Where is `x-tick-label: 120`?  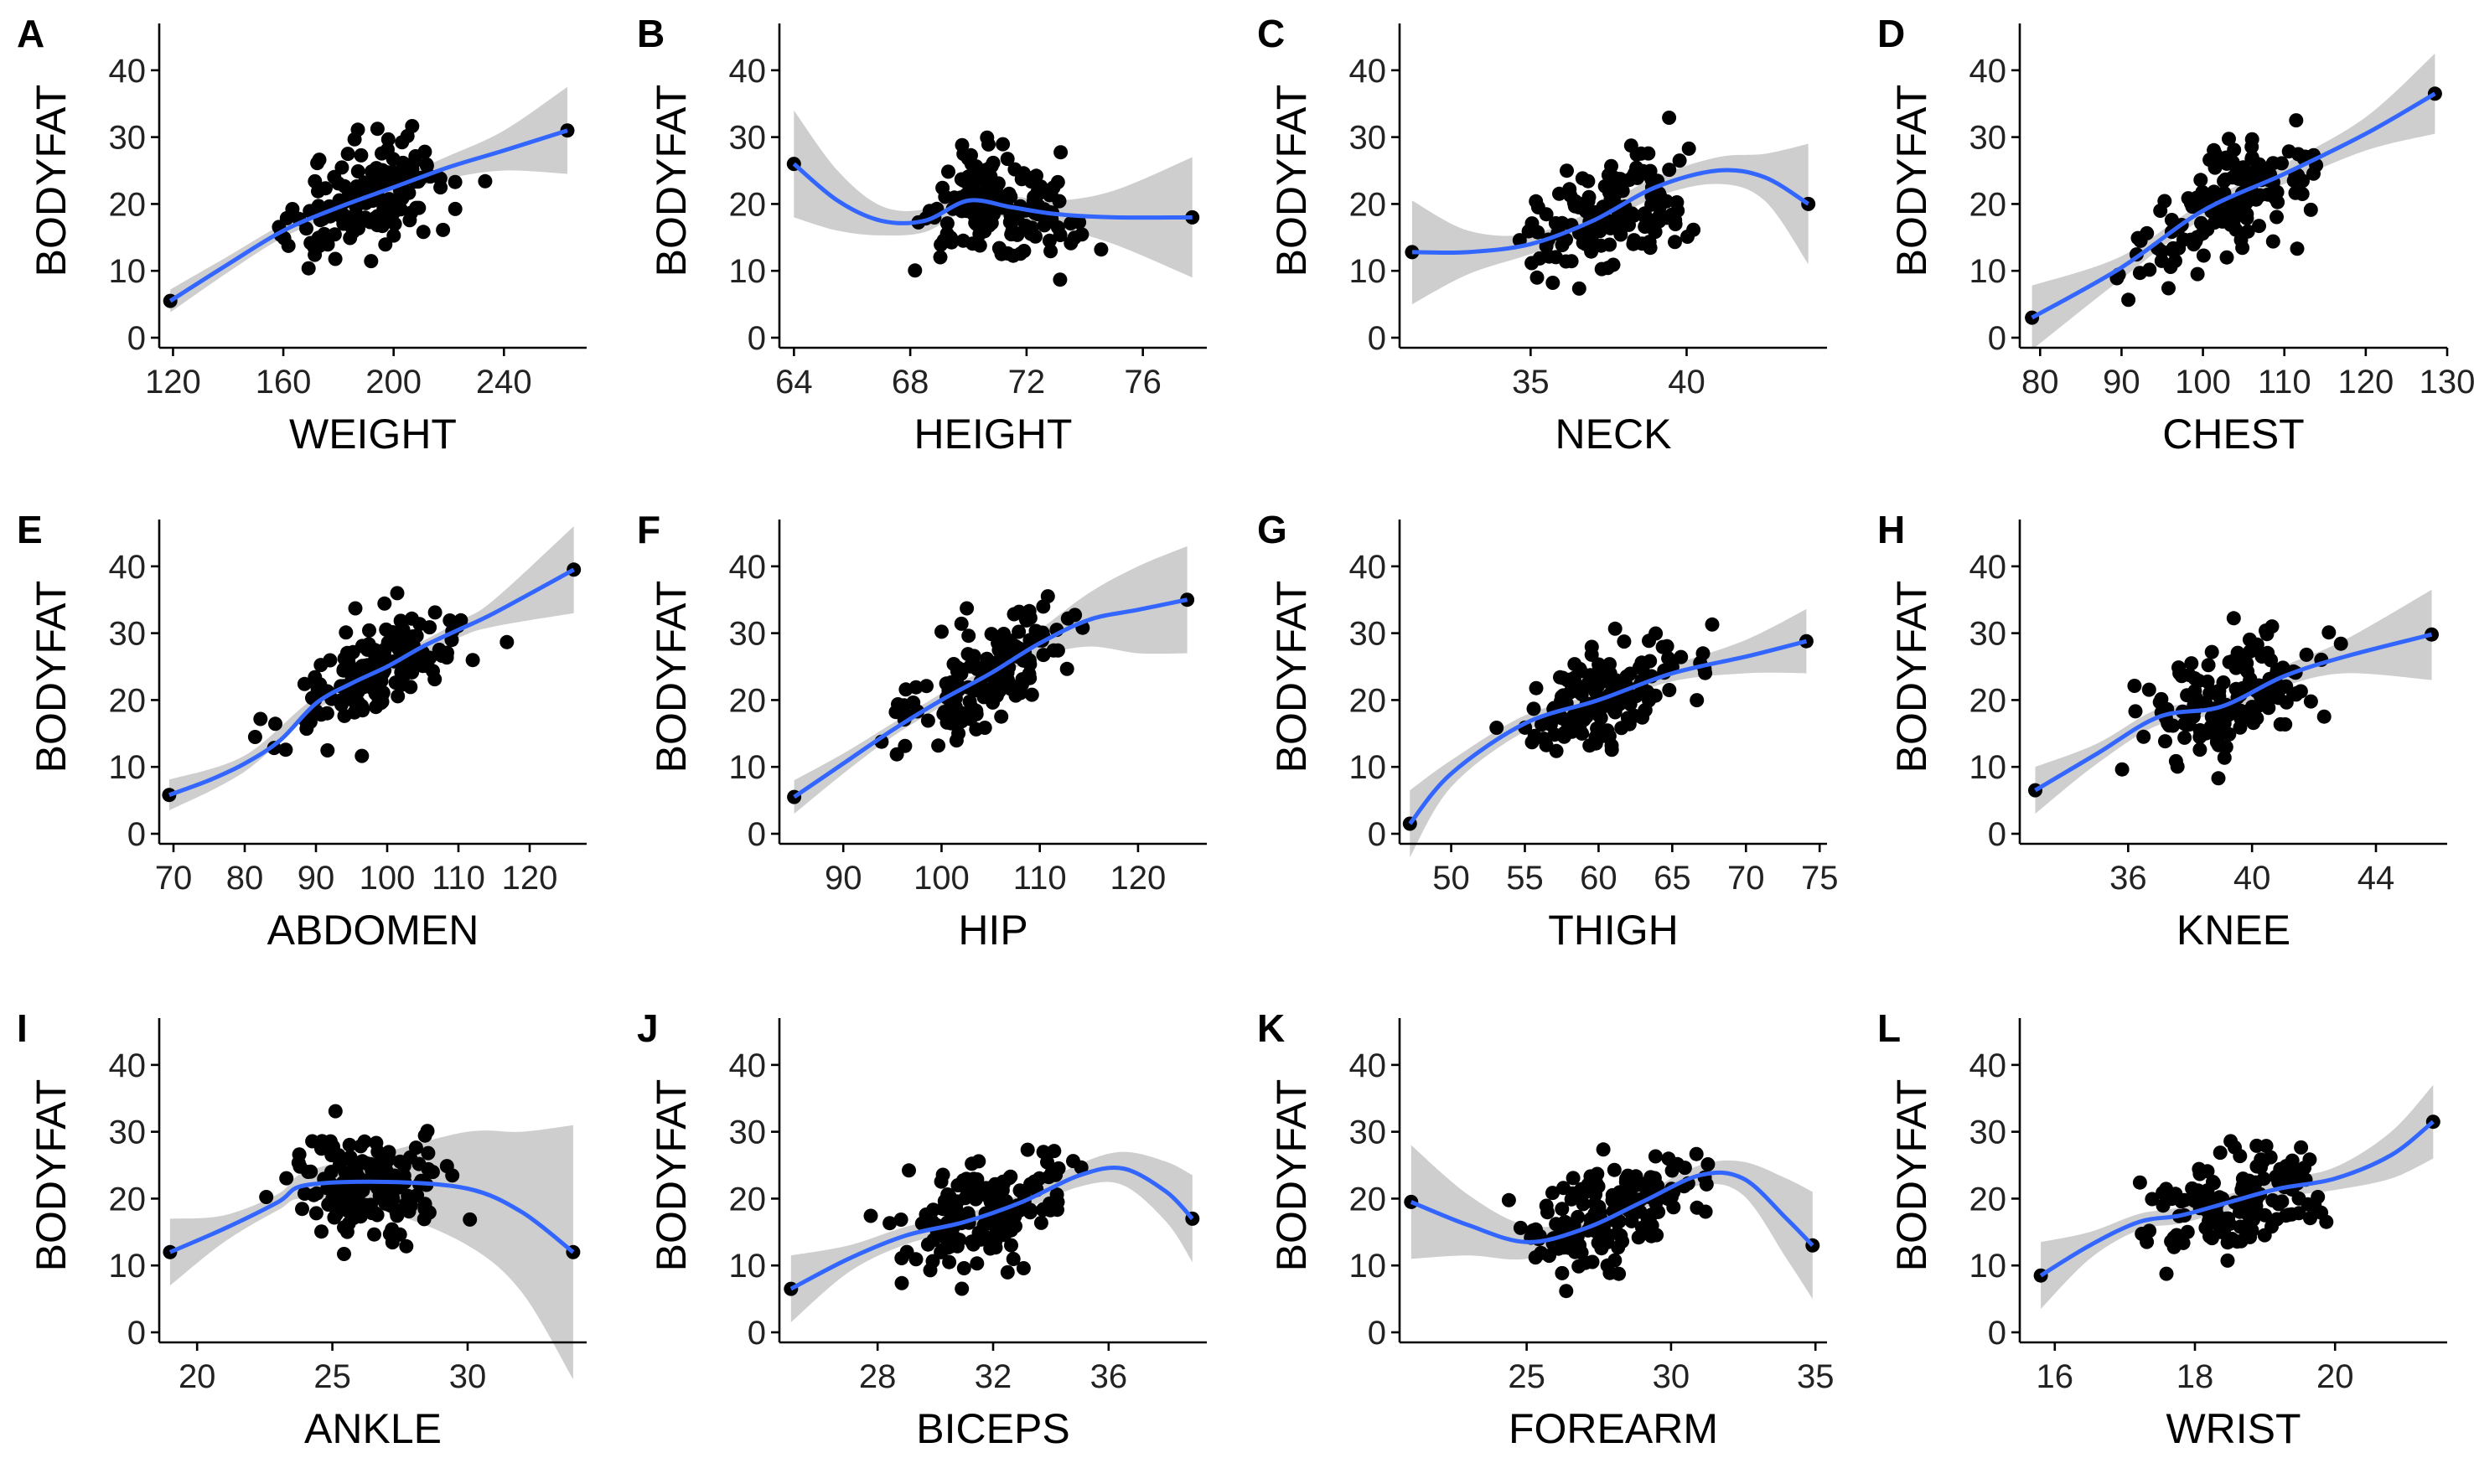
x-tick-label: 120 is located at coordinates (1138, 878).